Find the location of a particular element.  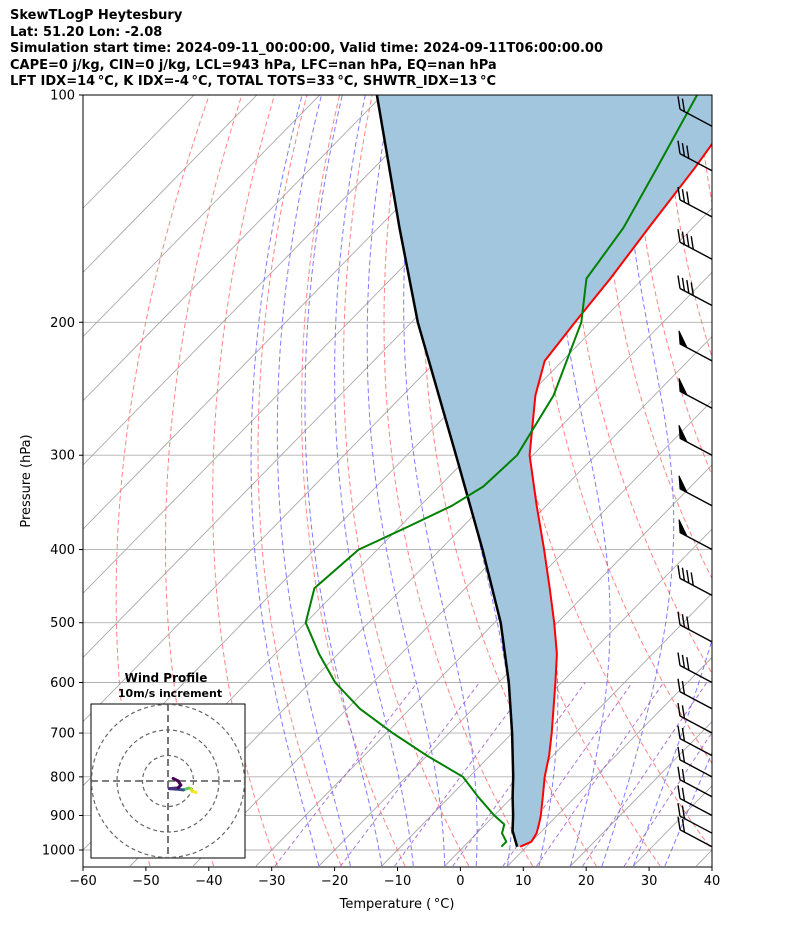

x-tick-label: 20 is located at coordinates (586, 881).